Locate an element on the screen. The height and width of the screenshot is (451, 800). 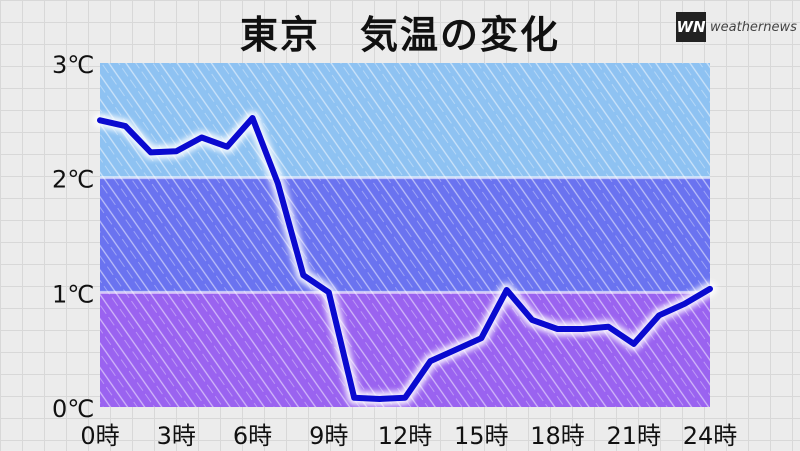
x-tick-label-4: 12時 is located at coordinates (405, 436).